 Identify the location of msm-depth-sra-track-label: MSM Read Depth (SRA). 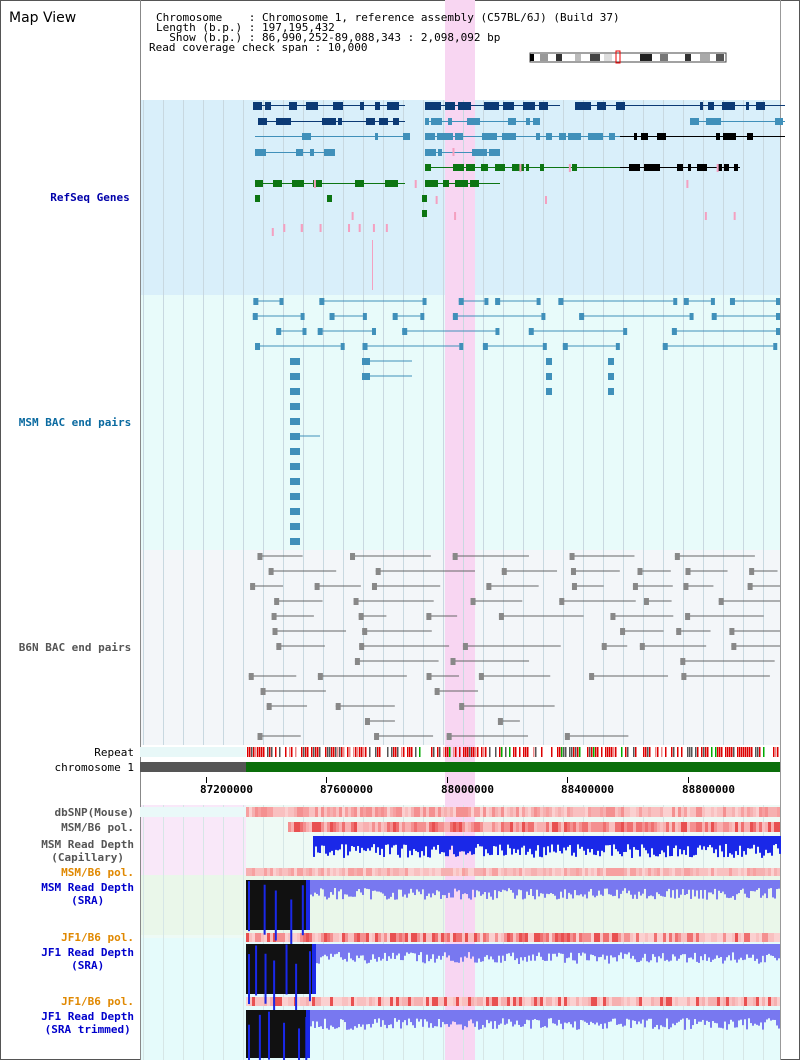
(87, 894).